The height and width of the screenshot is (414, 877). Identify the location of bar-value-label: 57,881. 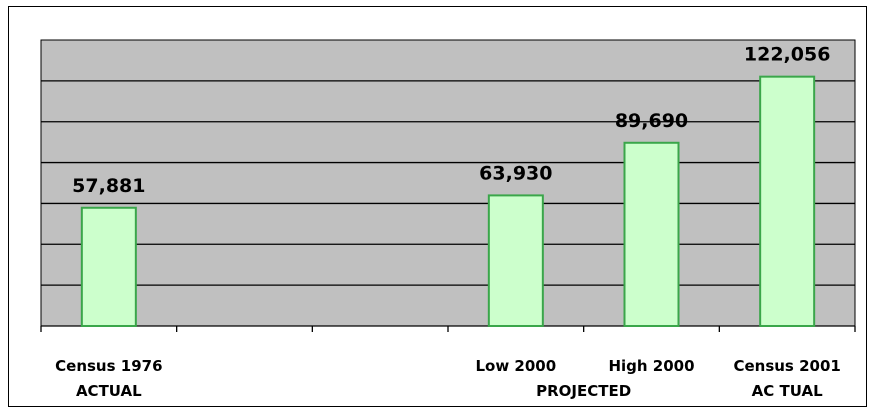
(108, 186).